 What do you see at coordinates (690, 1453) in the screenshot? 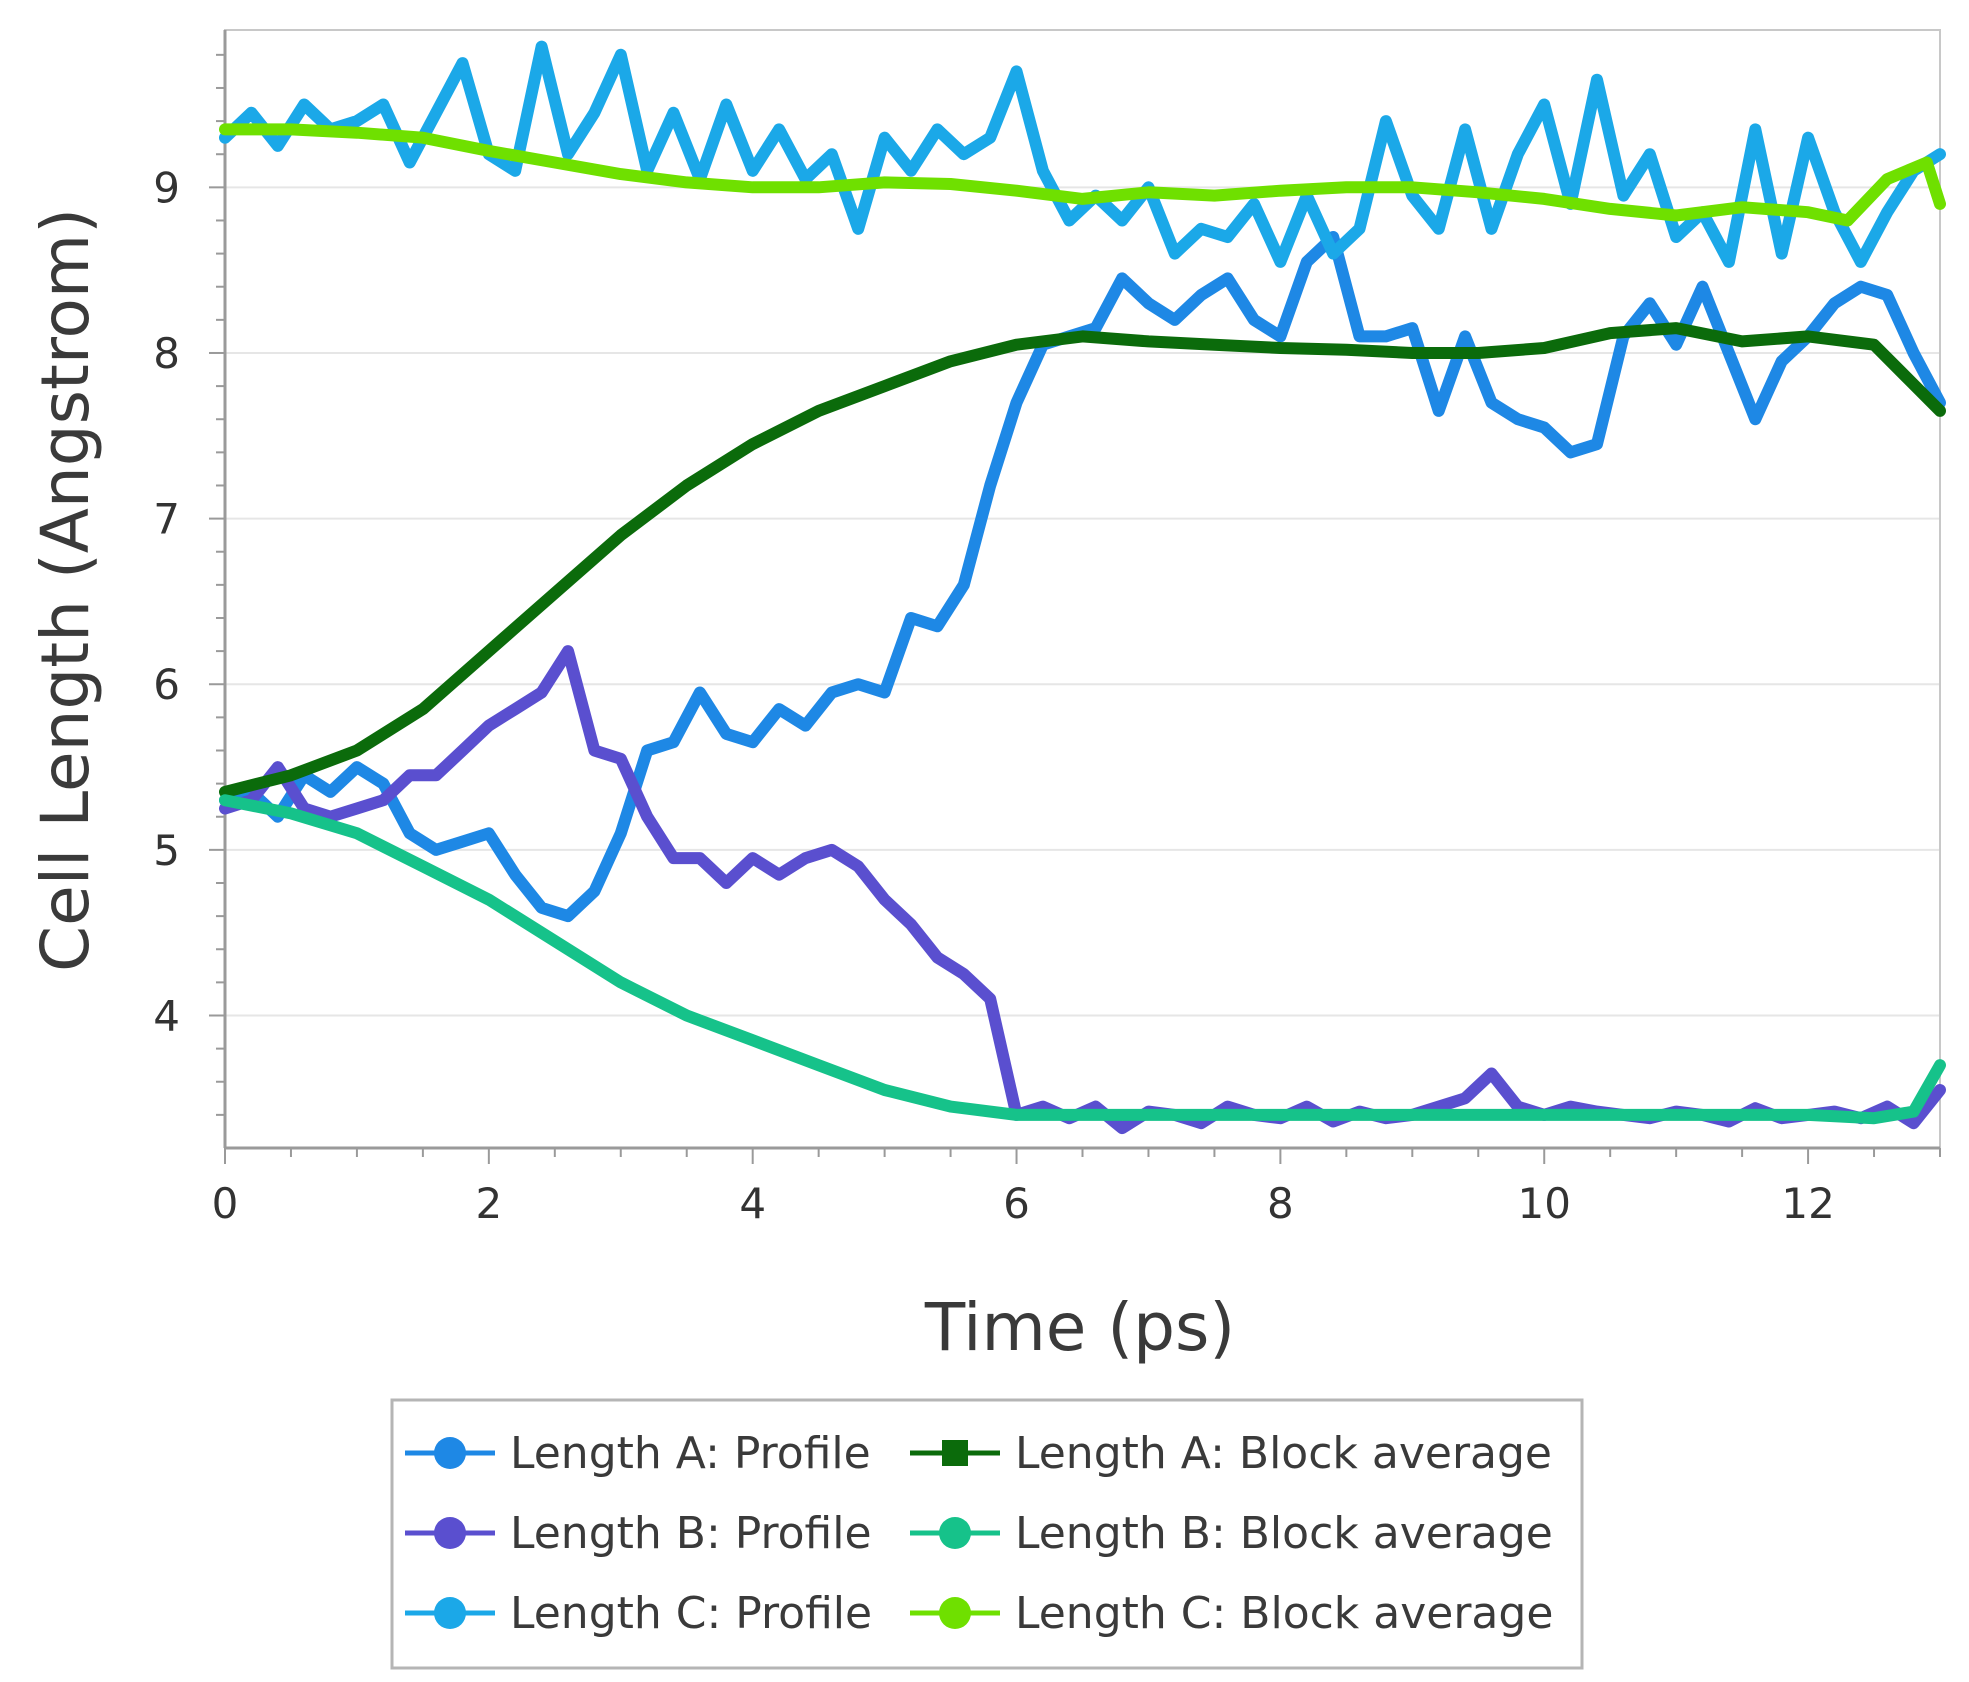
I see `legend-label: Length A: Profile` at bounding box center [690, 1453].